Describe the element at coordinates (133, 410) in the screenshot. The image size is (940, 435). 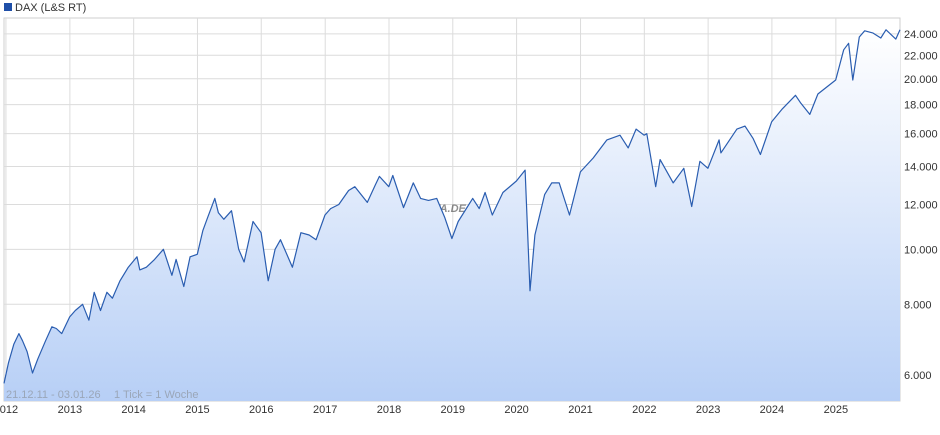
I see `x-tick-label: 2014` at that location.